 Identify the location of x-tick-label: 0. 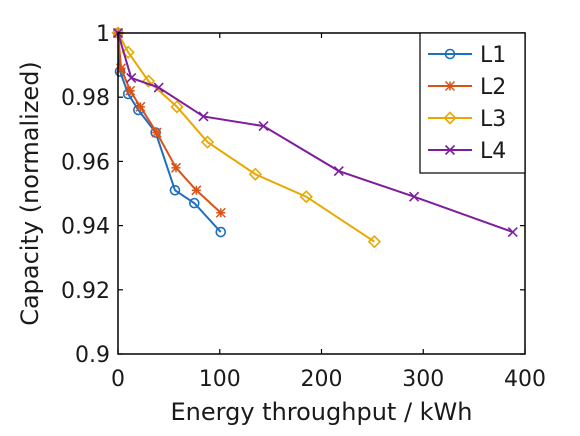
(118, 379).